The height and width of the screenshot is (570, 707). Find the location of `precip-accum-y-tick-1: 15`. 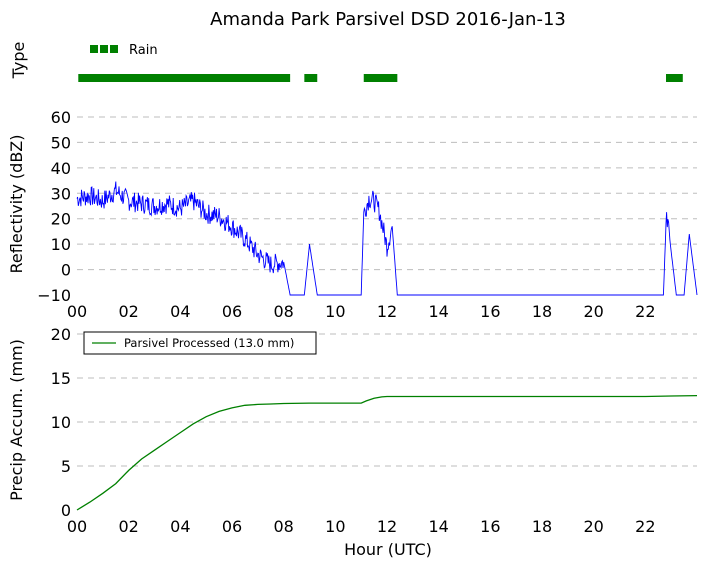

precip-accum-y-tick-1: 15 is located at coordinates (61, 378).